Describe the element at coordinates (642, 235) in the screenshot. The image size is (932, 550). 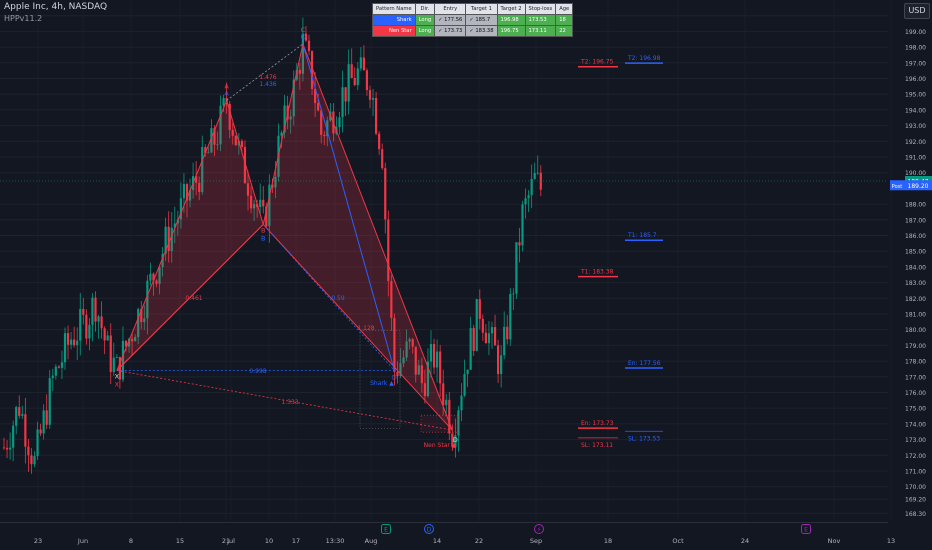
I see `level-label: T1: 185.7` at that location.